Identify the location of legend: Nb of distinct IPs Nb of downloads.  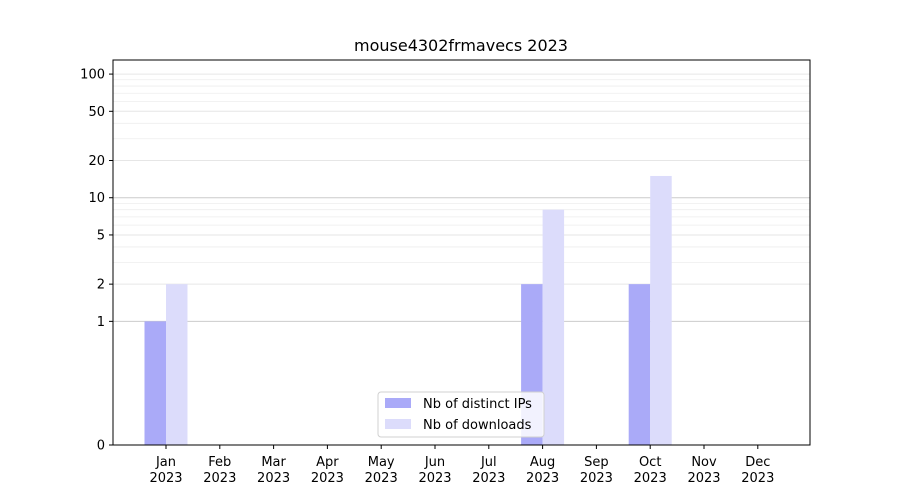
(461, 414).